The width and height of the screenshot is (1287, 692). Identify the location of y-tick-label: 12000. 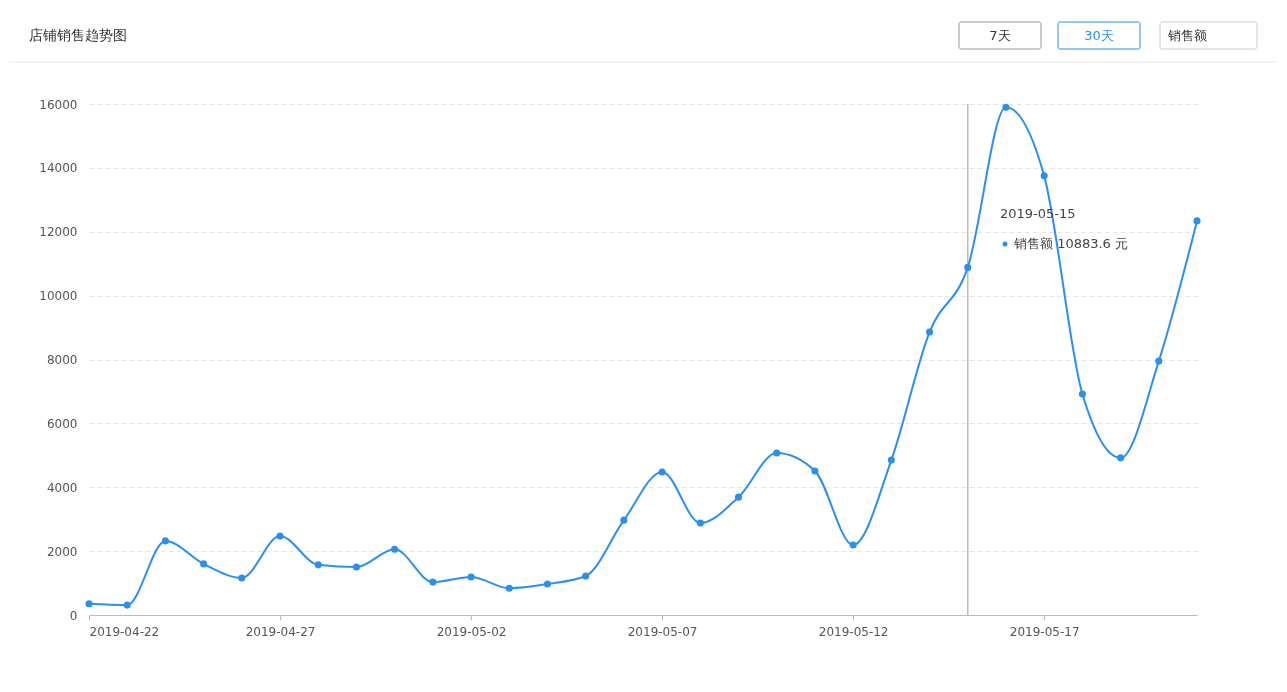
(58, 232).